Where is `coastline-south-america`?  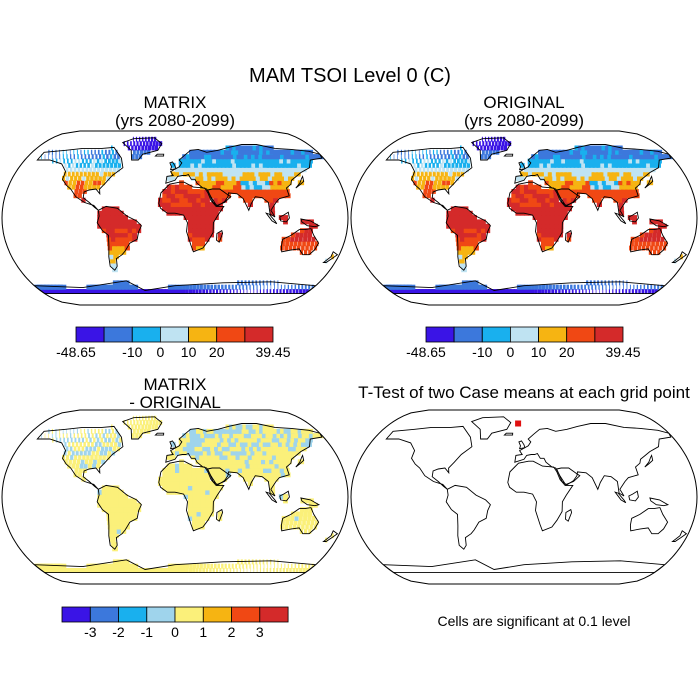 coastline-south-america is located at coordinates (468, 517).